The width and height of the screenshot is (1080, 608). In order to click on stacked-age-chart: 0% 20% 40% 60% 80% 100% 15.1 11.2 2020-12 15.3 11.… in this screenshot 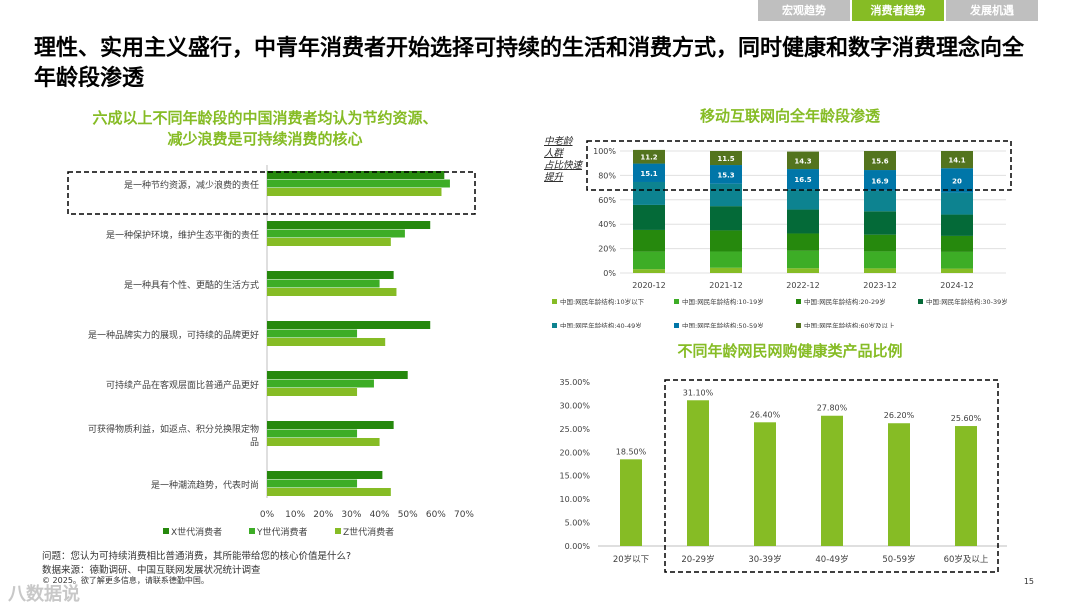, I will do `click(778, 232)`.